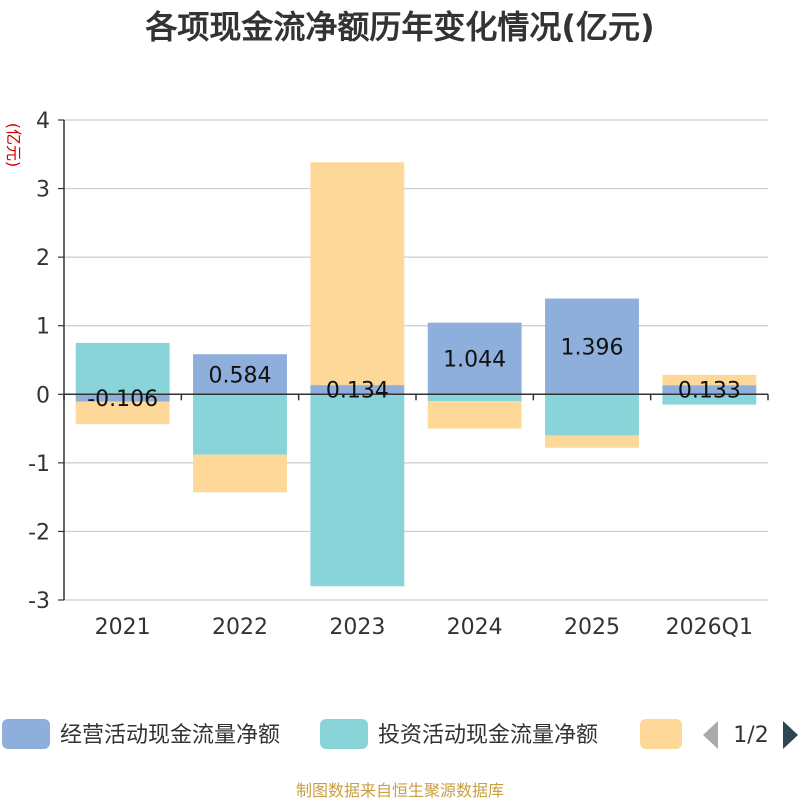 The width and height of the screenshot is (800, 800). I want to click on bar-series-0-2024, so click(474, 358).